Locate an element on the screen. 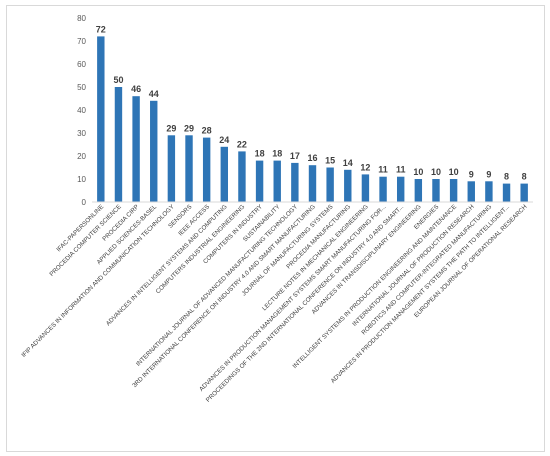 Image resolution: width=550 pixels, height=456 pixels. y-tick-label: 40 is located at coordinates (81, 110).